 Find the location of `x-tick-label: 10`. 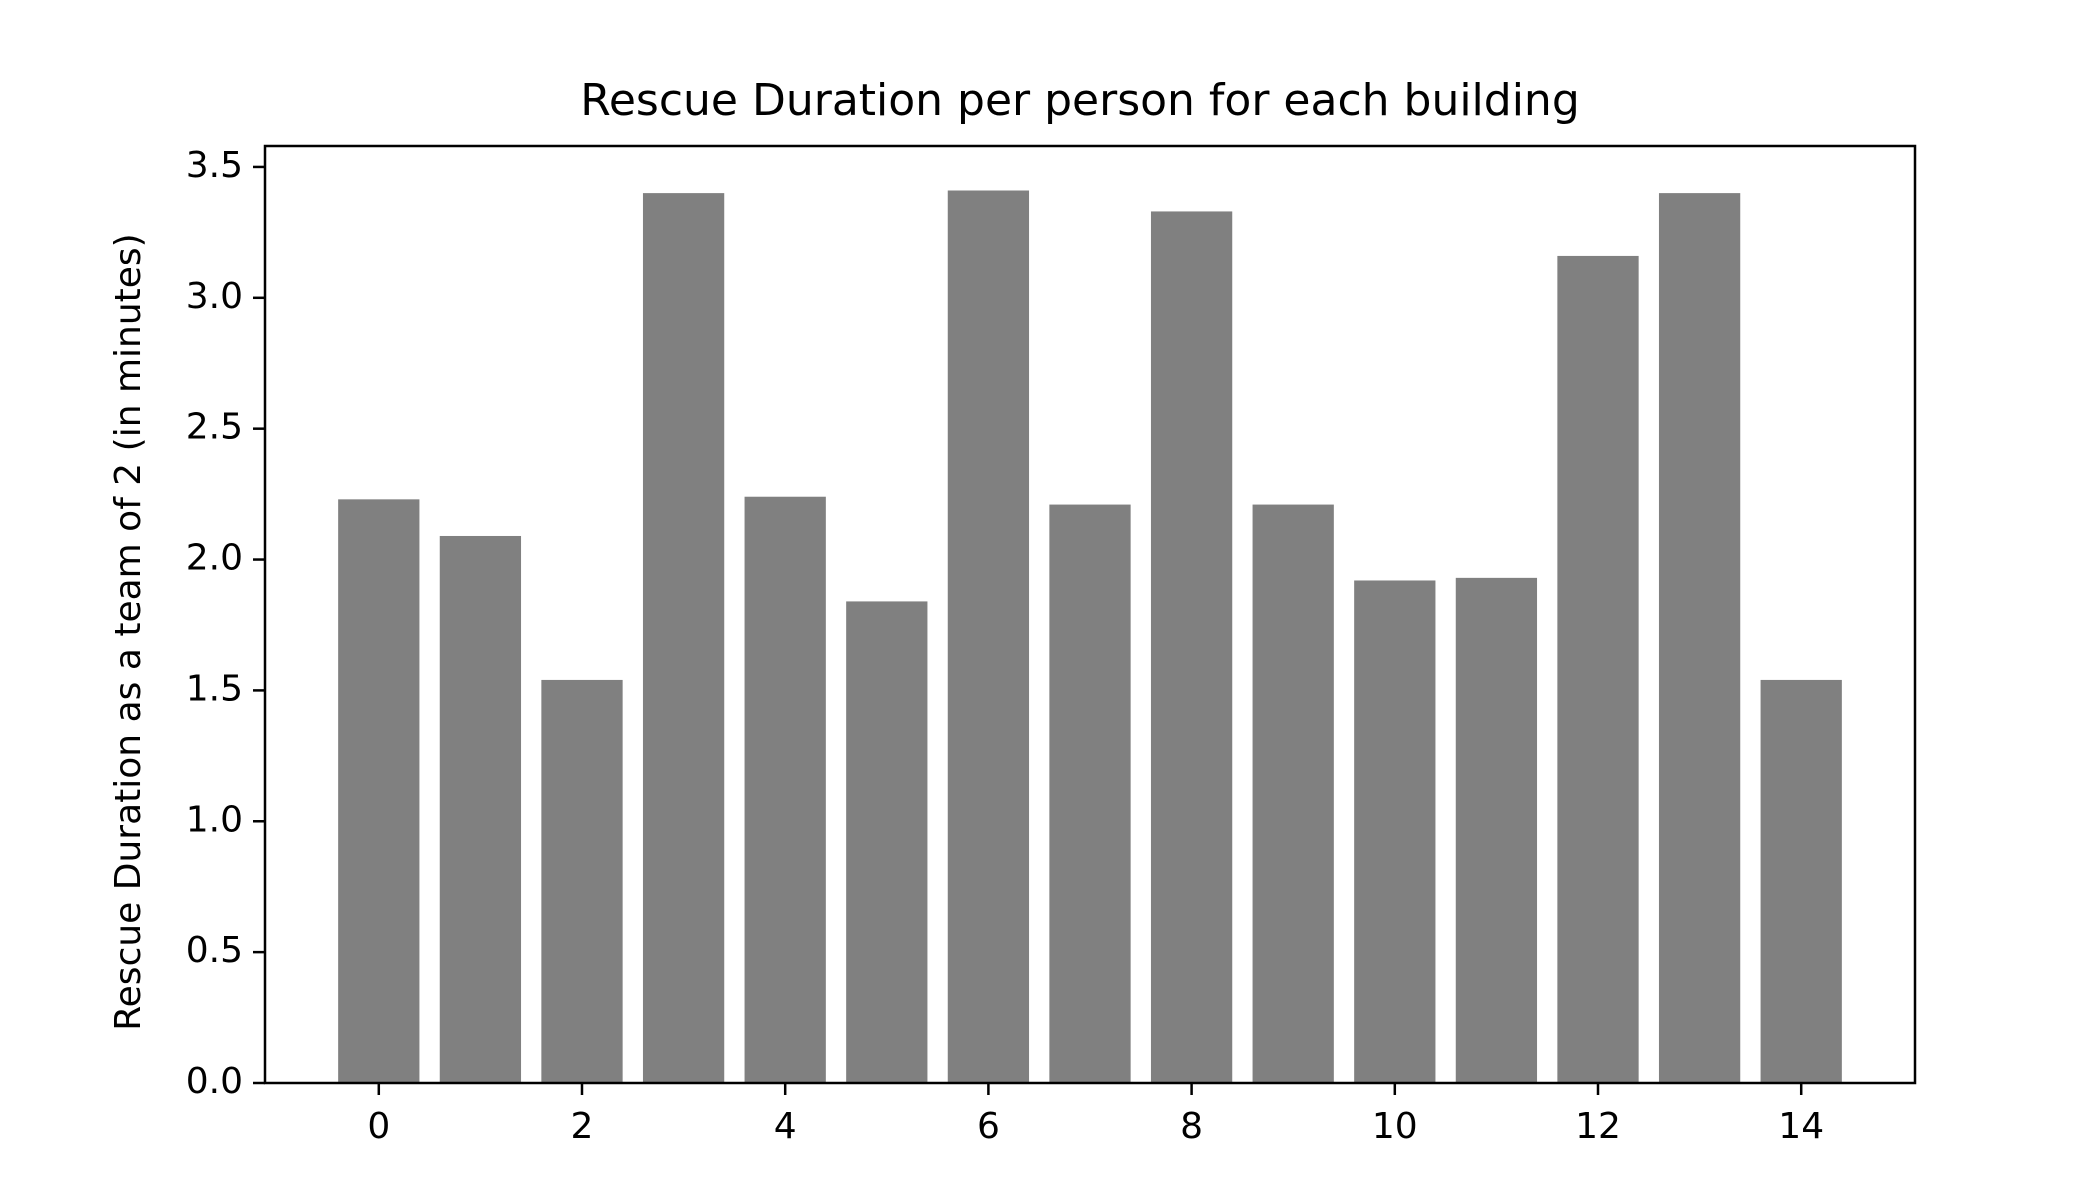

x-tick-label: 10 is located at coordinates (1395, 1126).